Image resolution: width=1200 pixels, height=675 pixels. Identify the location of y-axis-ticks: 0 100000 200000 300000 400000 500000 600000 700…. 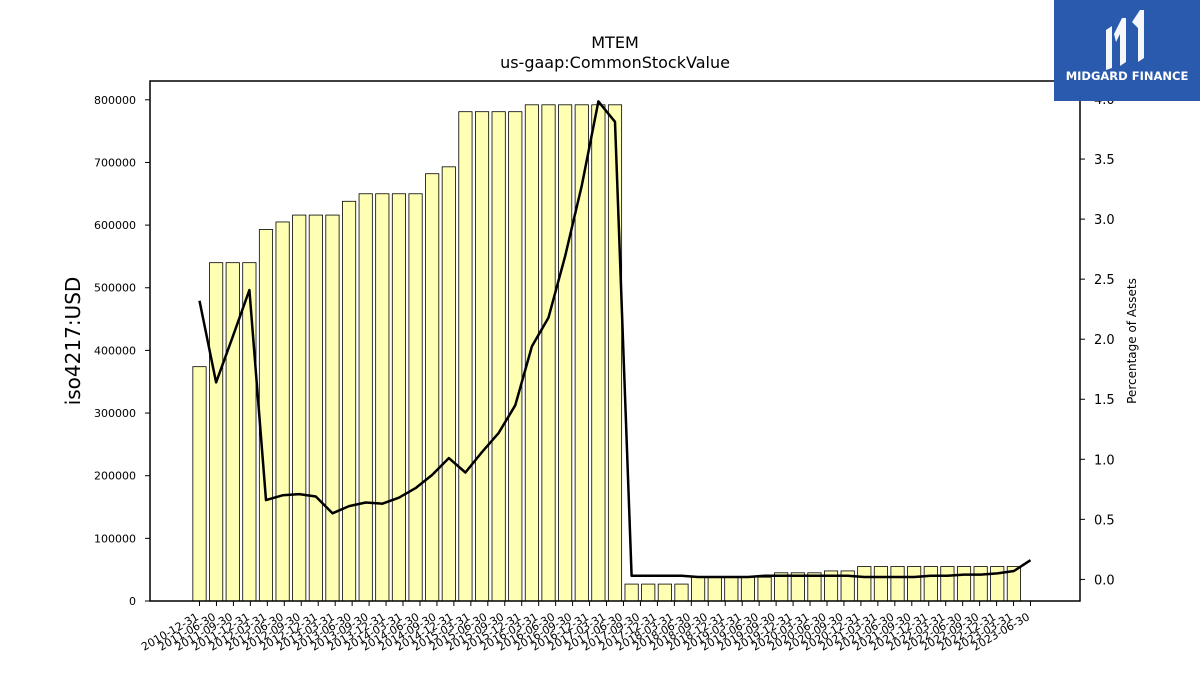
(122, 351).